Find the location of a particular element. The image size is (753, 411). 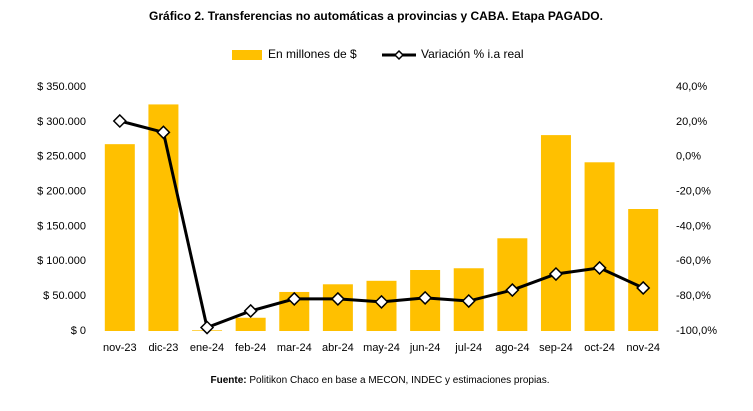

x-tick-label: ene-24 is located at coordinates (207, 348).